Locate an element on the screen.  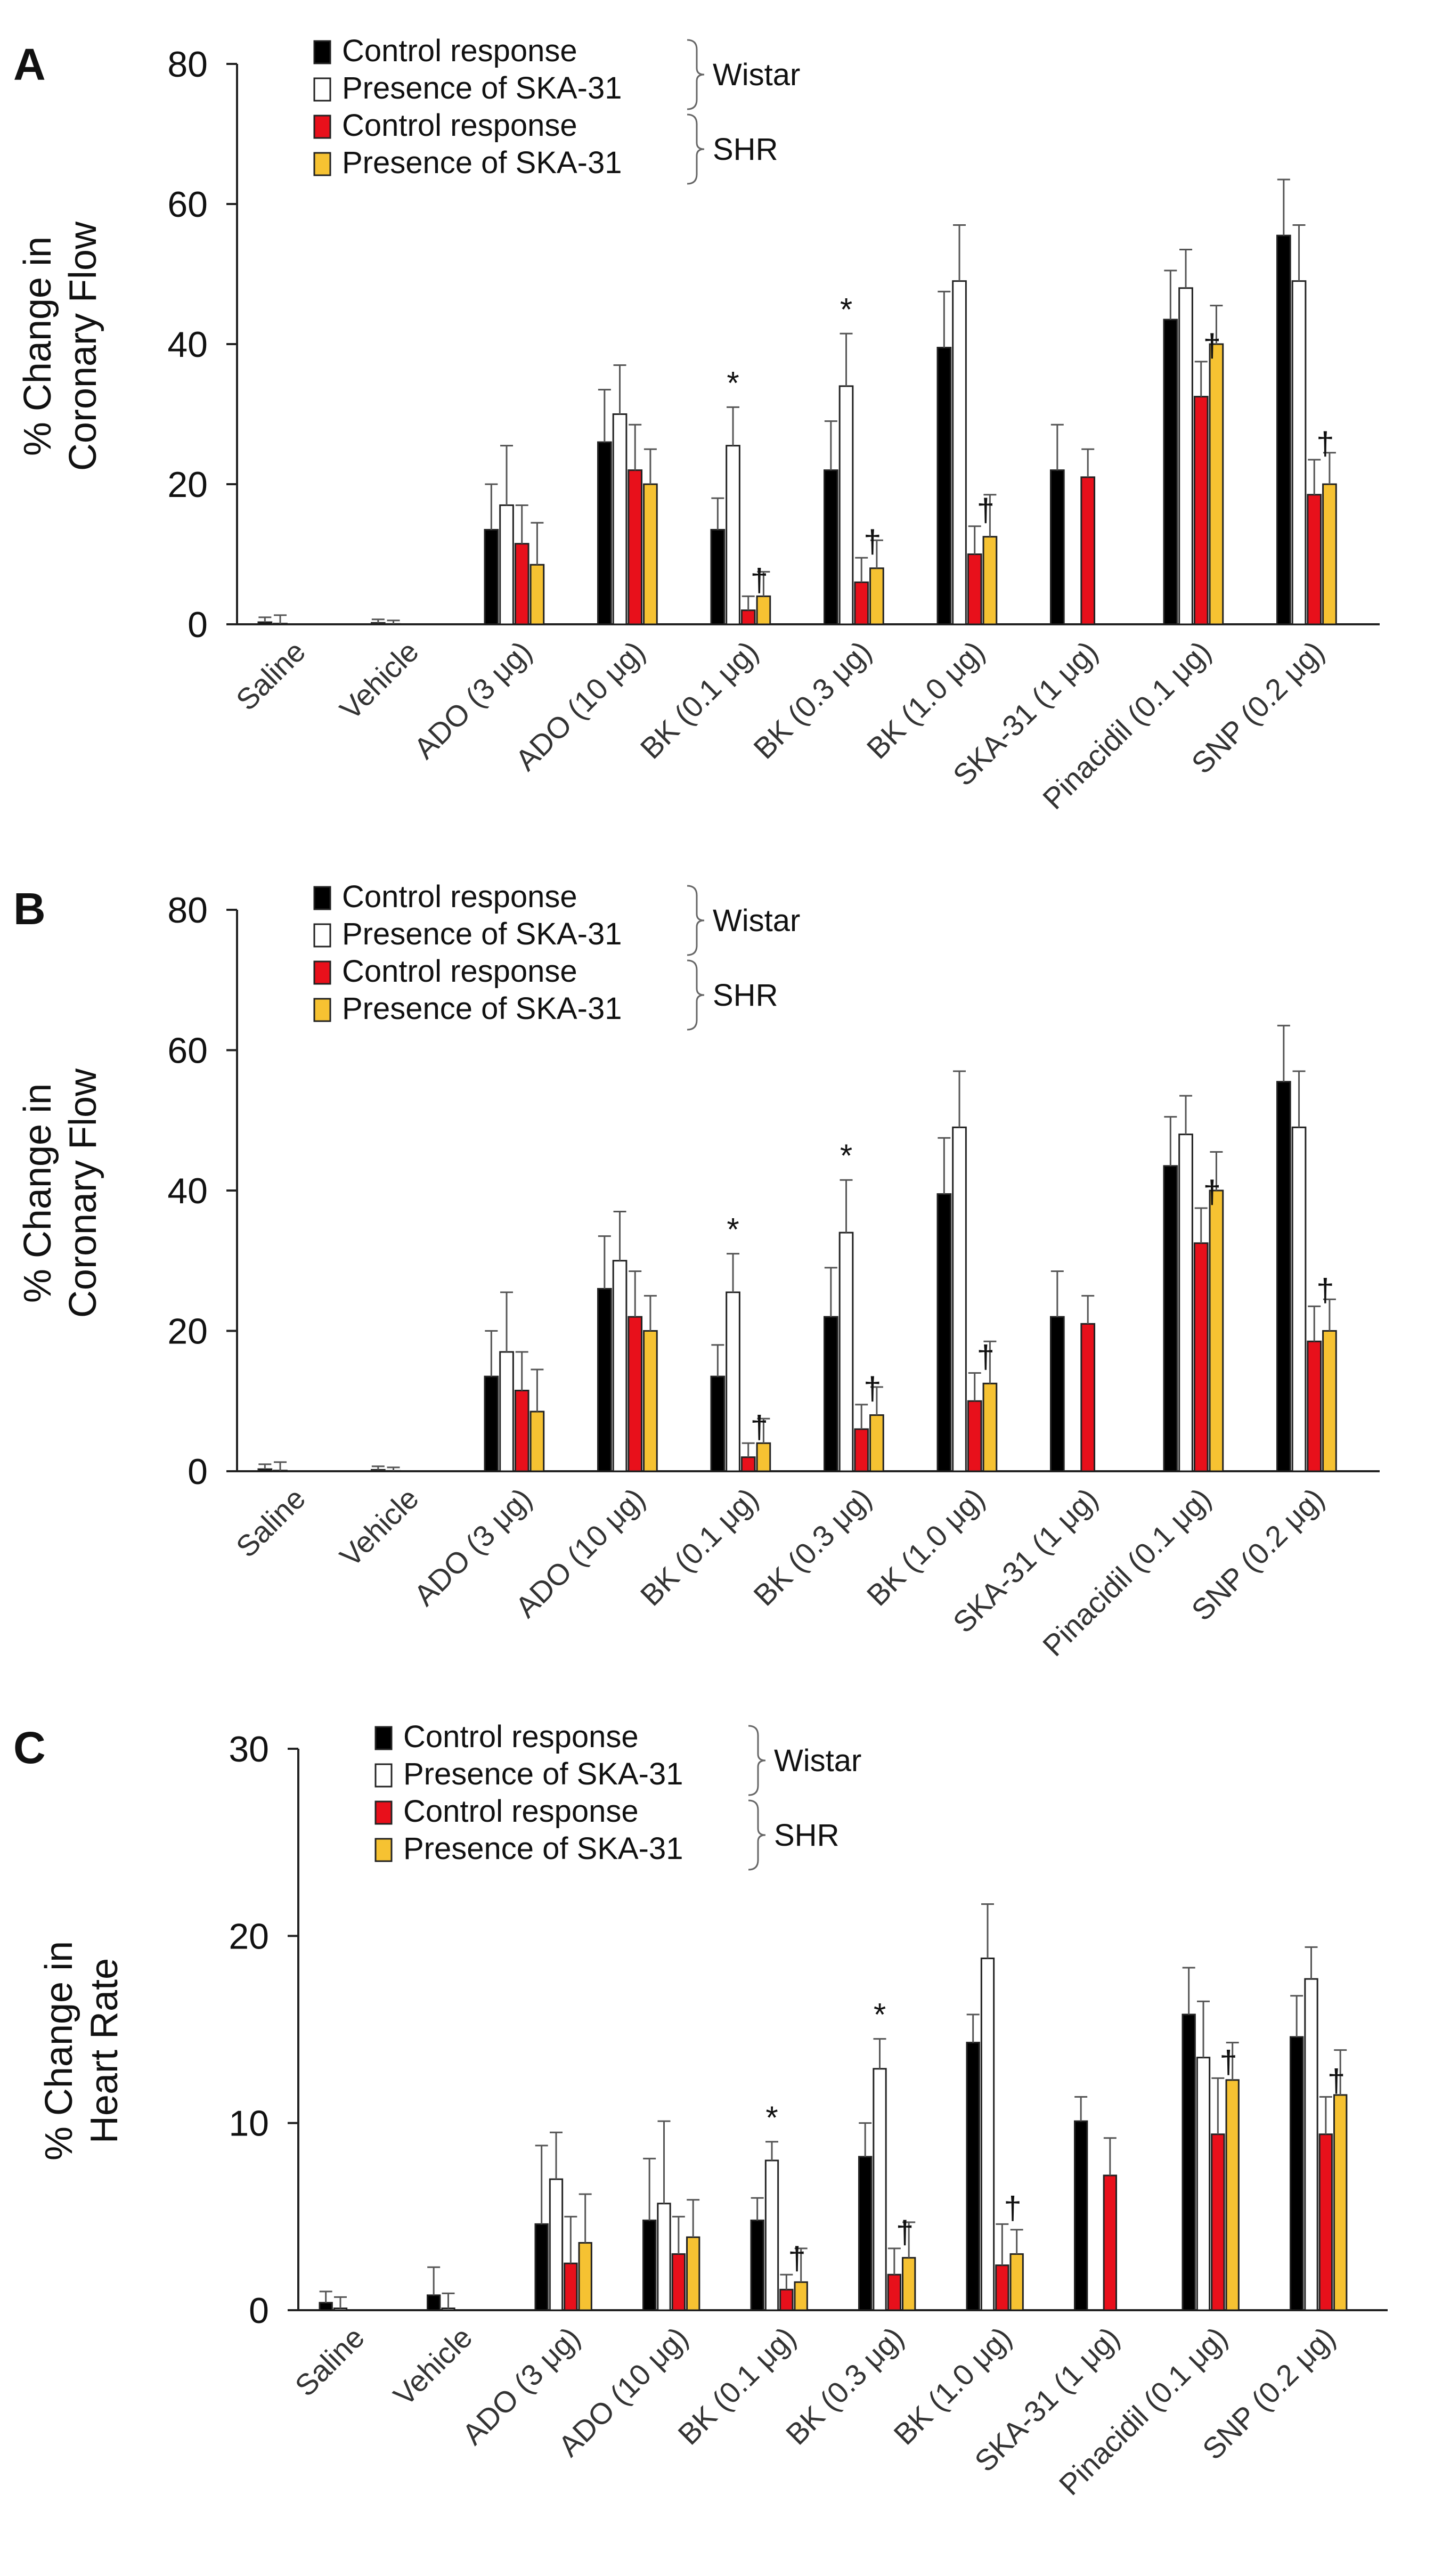
x-tick-label: BK (0.3 μg) is located at coordinates (812, 1546).